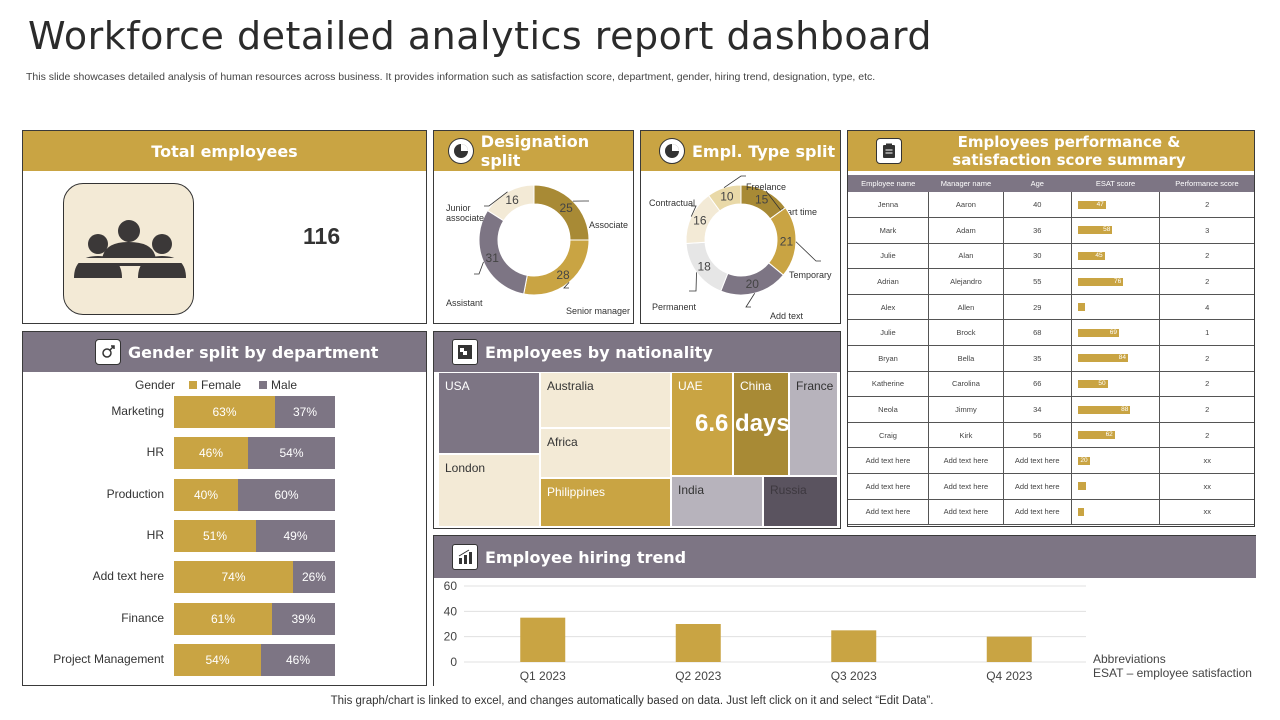 The width and height of the screenshot is (1280, 720). Describe the element at coordinates (1116, 461) in the screenshot. I see `esat-cell: 20` at that location.